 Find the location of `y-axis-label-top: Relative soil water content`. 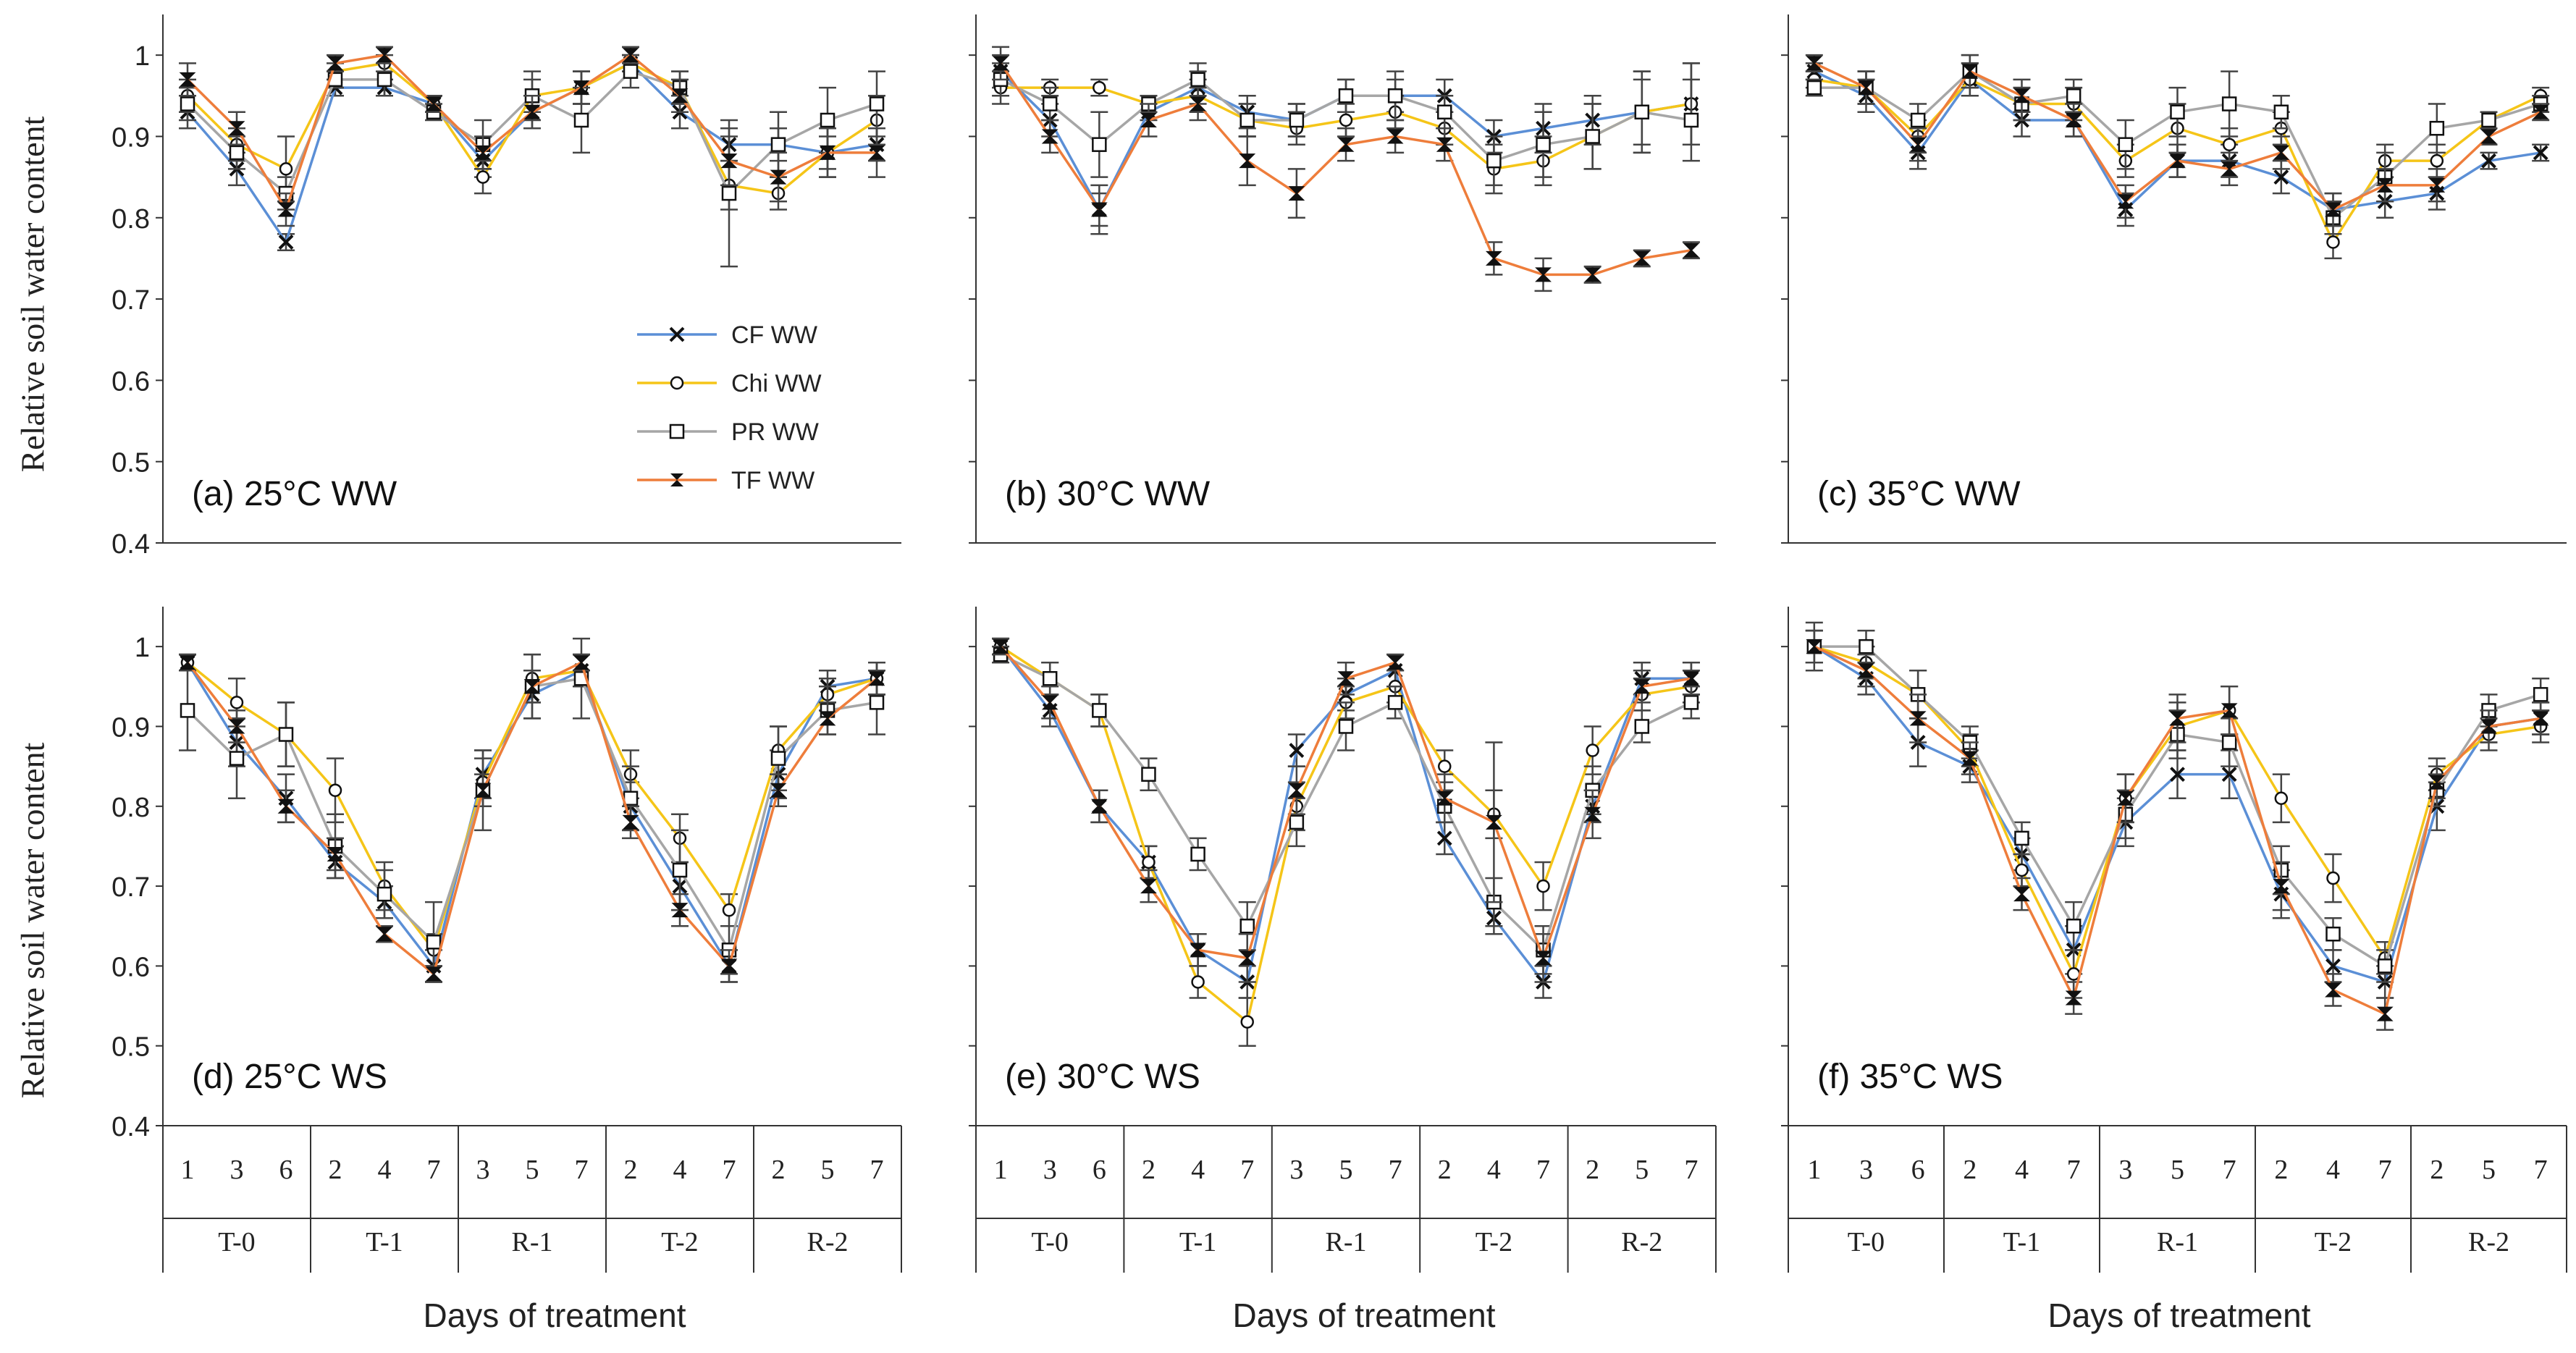

y-axis-label-top: Relative soil water content is located at coordinates (32, 294).